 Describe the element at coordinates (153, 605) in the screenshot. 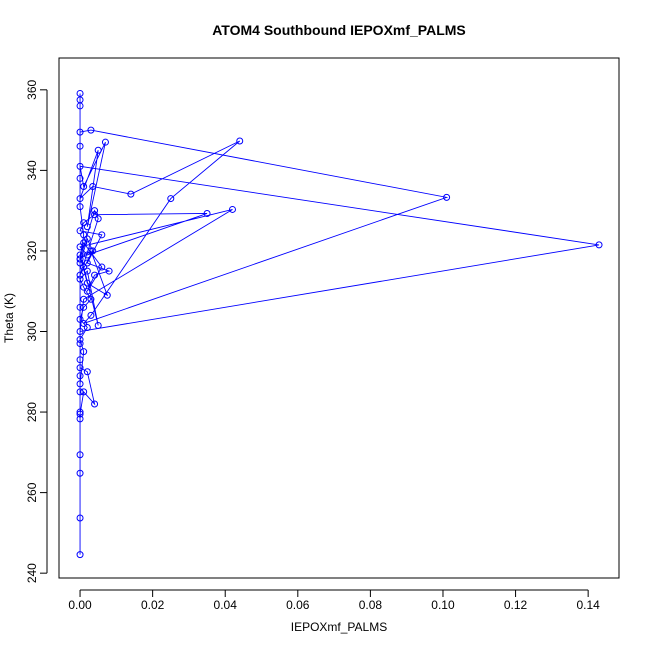

I see `x-tick-label: 0.02` at that location.